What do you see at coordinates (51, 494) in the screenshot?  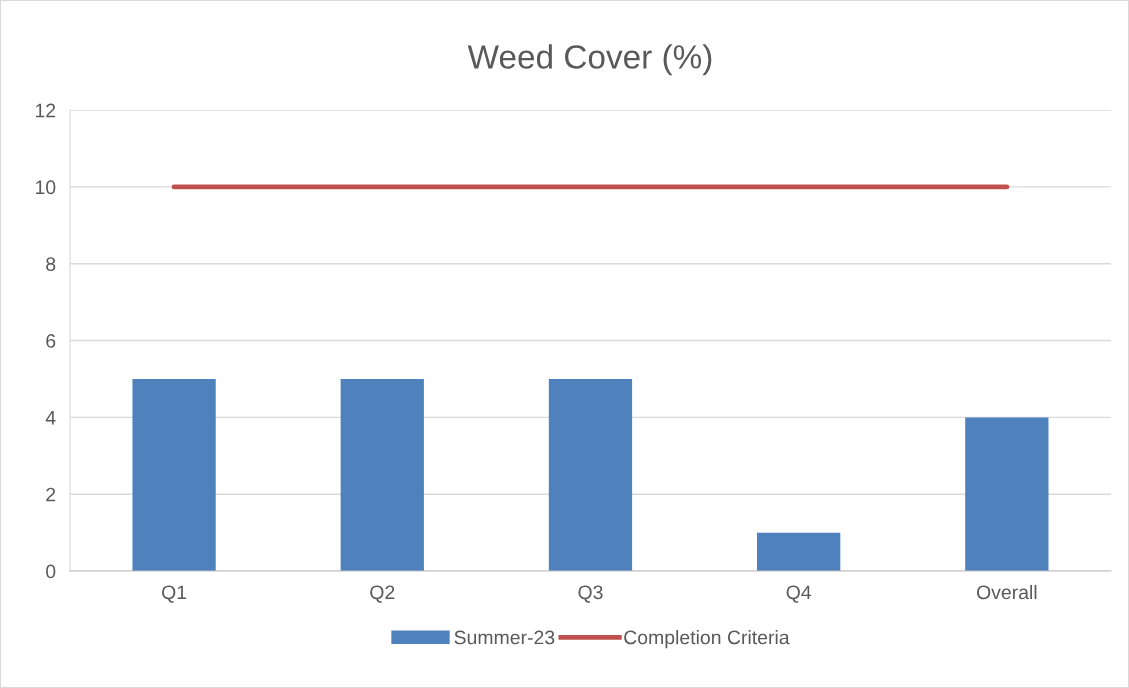 I see `y-tick-label: 2` at bounding box center [51, 494].